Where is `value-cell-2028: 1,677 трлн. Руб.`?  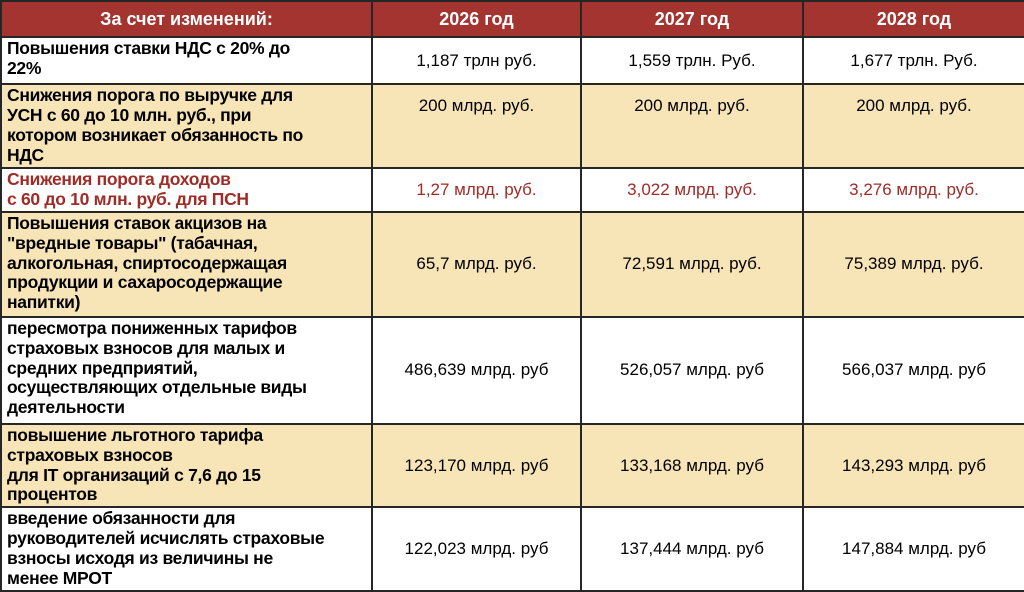 value-cell-2028: 1,677 трлн. Руб. is located at coordinates (913, 60).